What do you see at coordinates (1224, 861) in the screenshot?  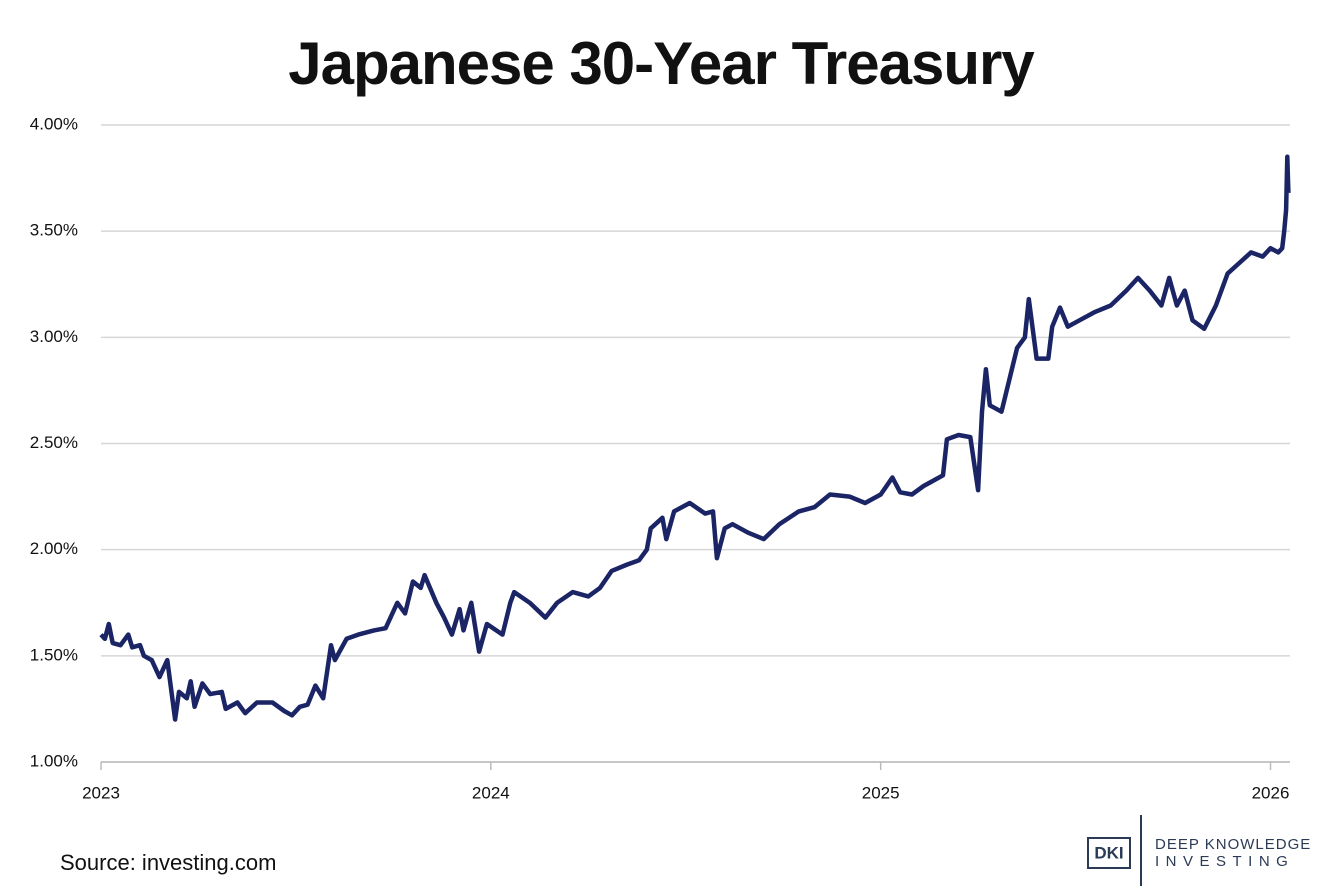 I see `logo-line2: INVESTING` at bounding box center [1224, 861].